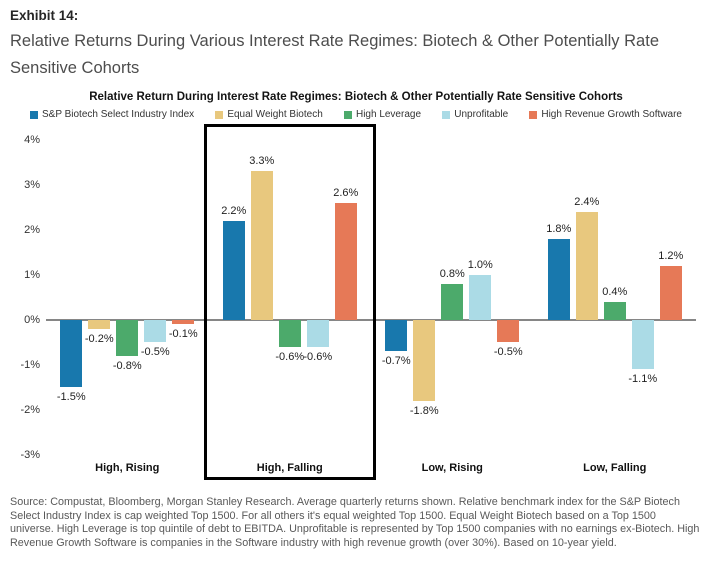 The height and width of the screenshot is (564, 712). I want to click on category-label-3: Low, Falling, so click(615, 468).